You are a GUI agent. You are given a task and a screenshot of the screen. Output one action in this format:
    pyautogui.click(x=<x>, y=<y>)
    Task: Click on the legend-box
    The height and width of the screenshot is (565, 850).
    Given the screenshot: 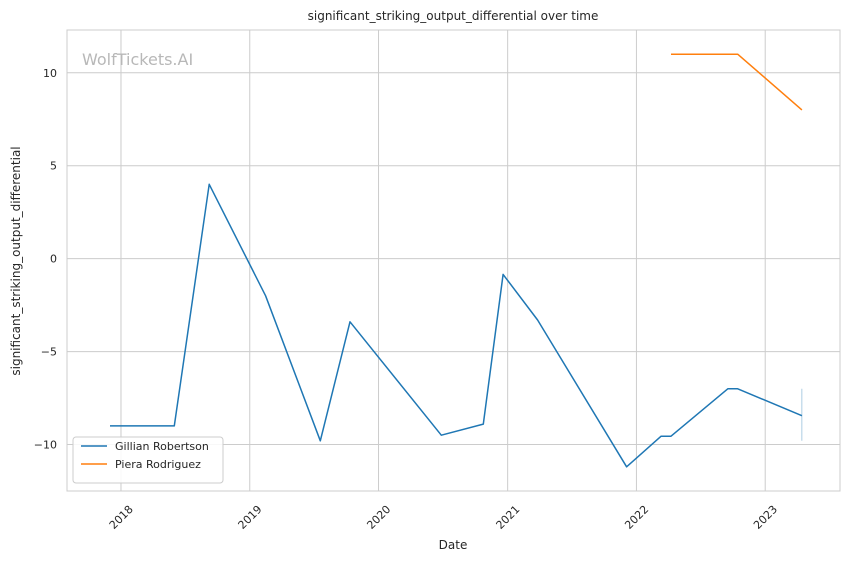 What is the action you would take?
    pyautogui.click(x=148, y=460)
    